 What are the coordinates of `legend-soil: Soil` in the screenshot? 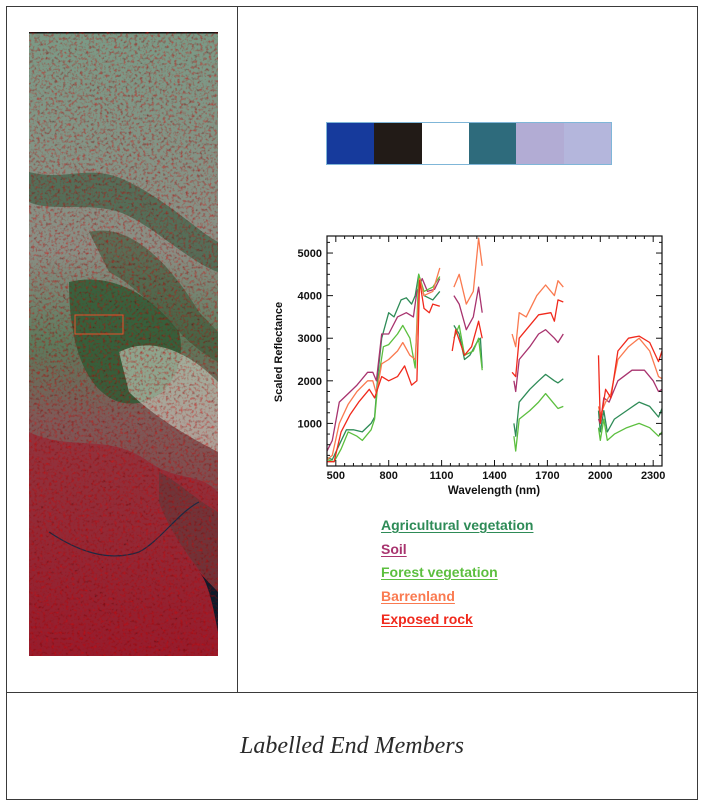 It's located at (394, 548).